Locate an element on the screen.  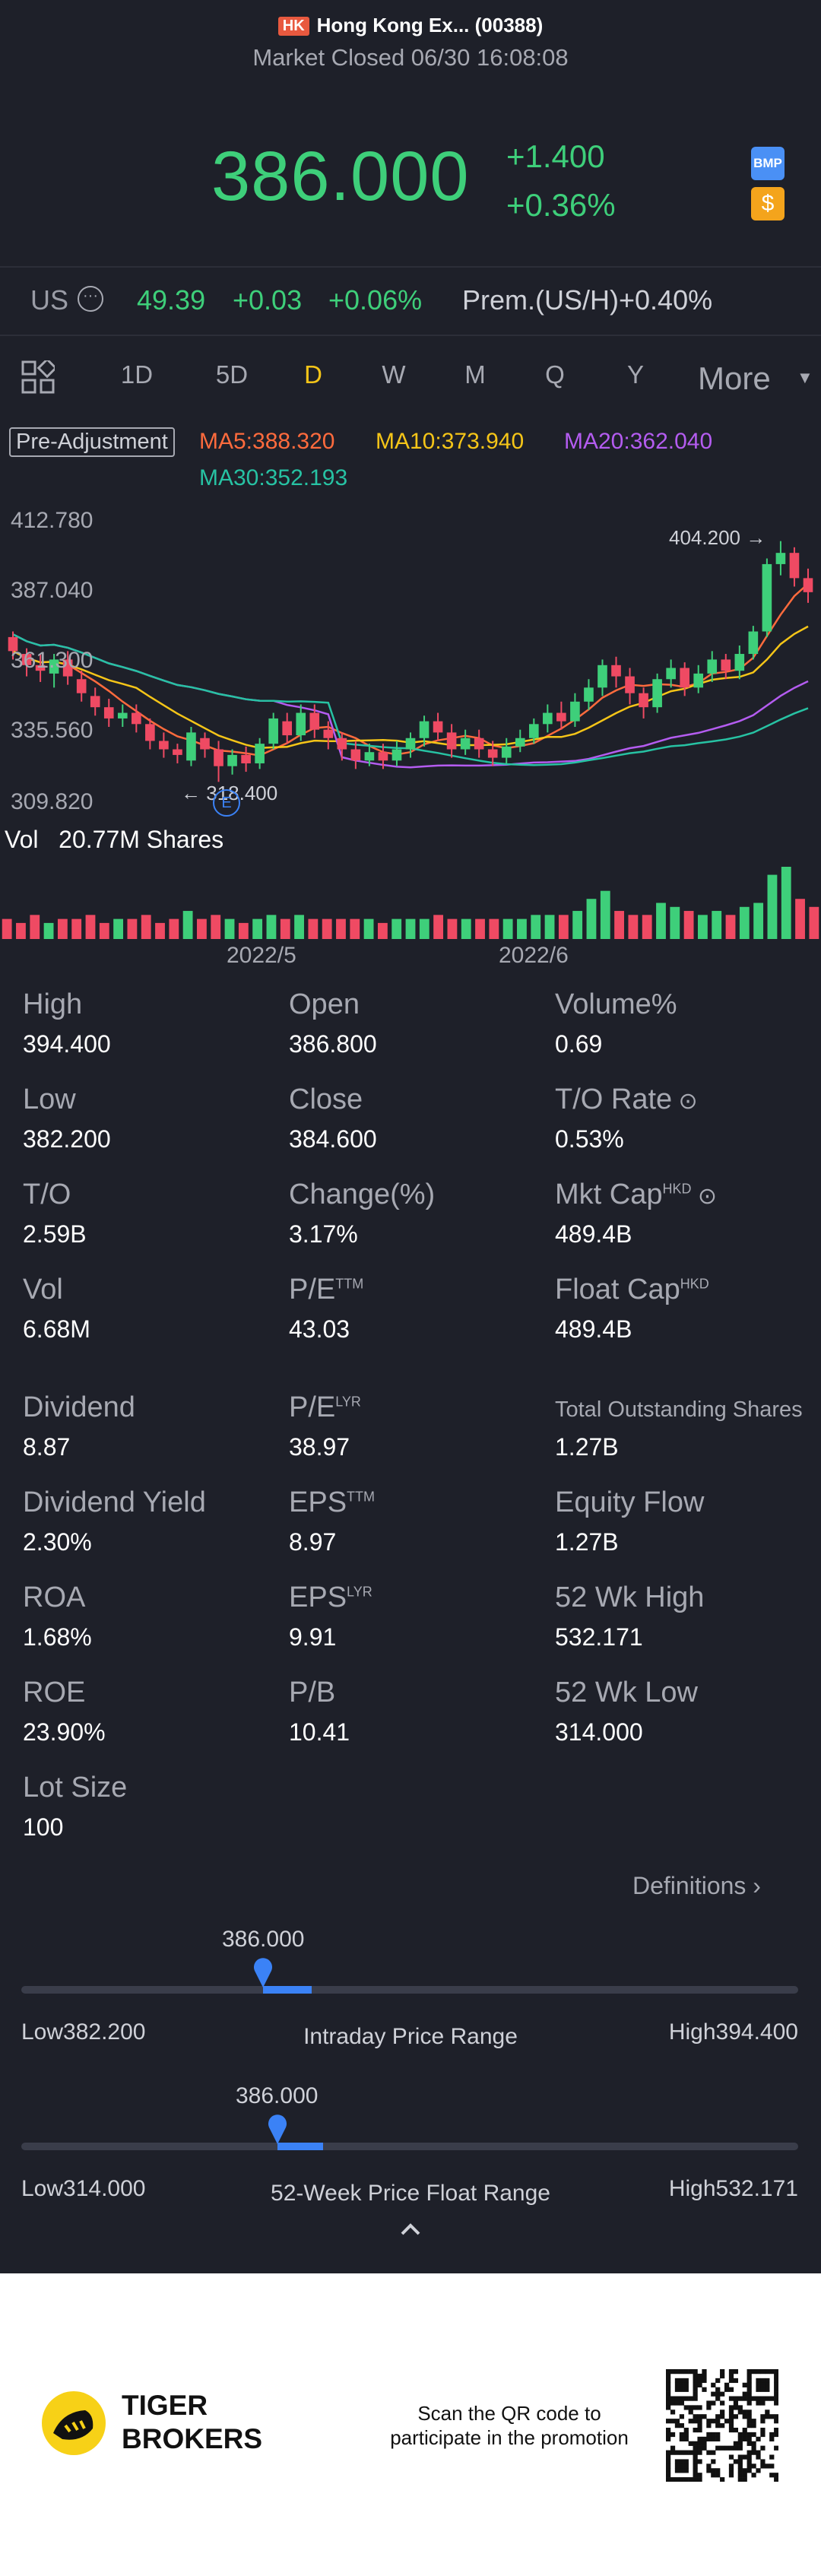
more-dots-icon: ··· is located at coordinates (90, 299).